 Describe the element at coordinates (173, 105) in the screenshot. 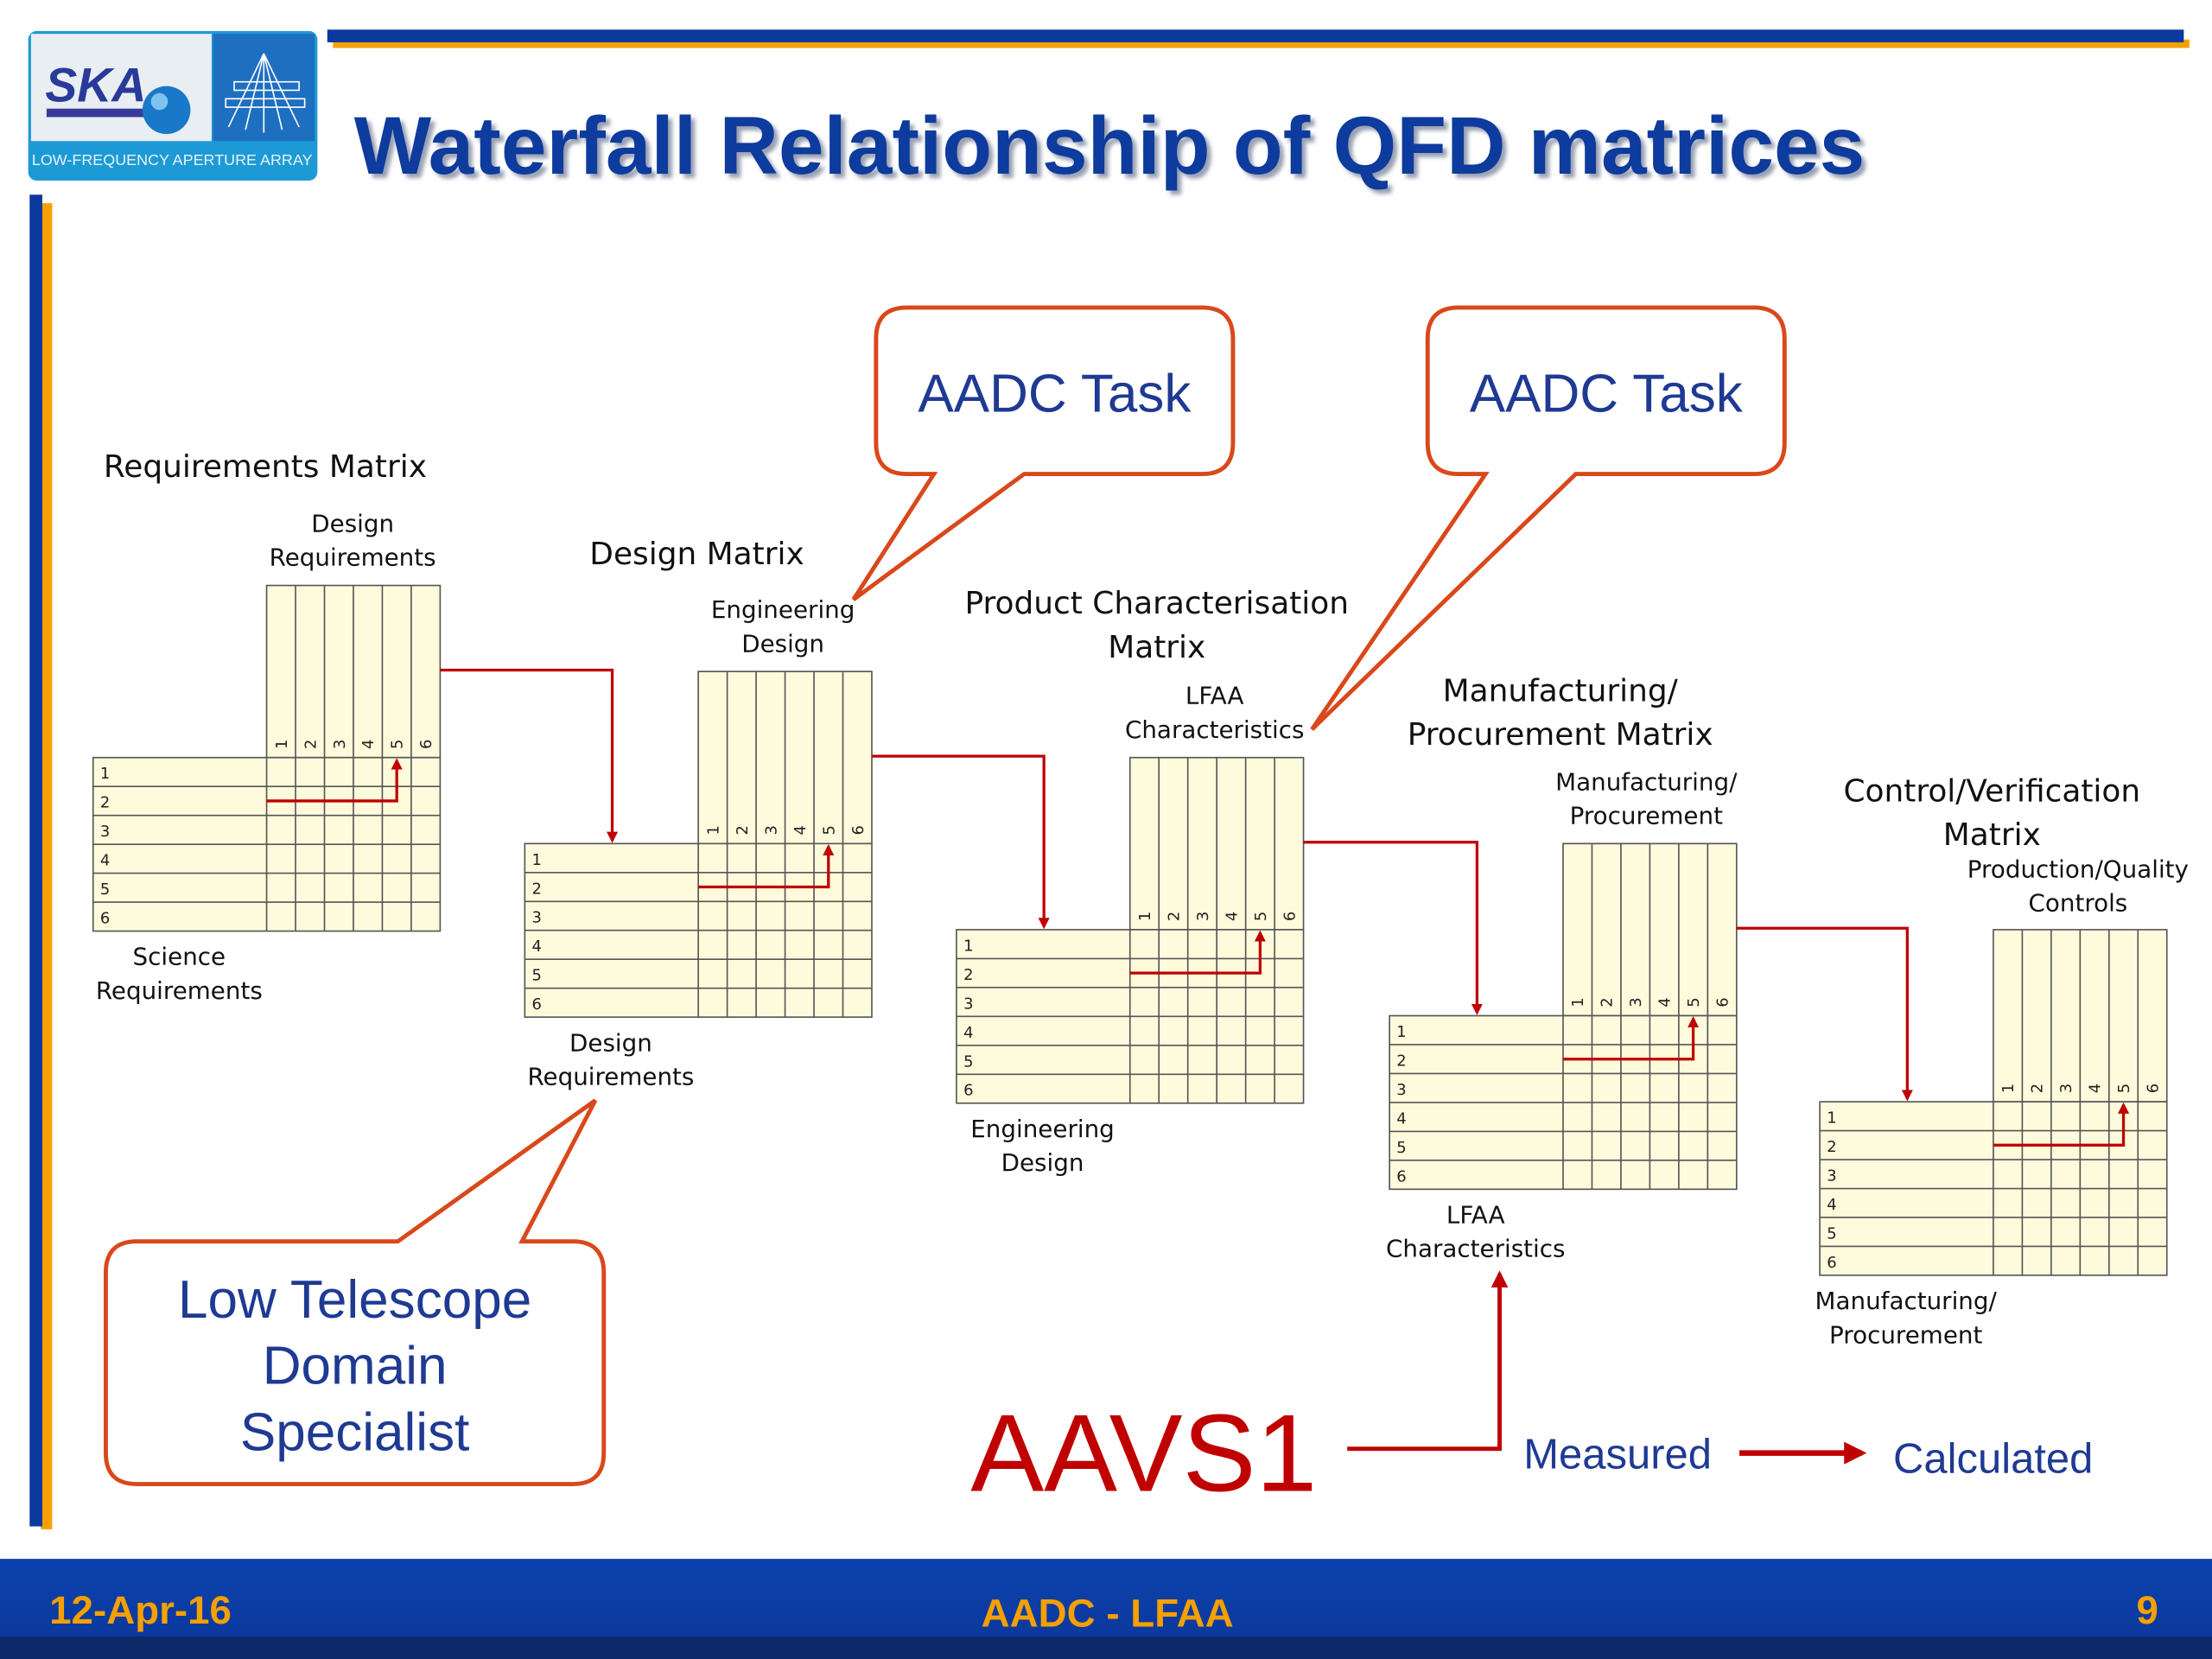

I see `ska-logo: SKA LOW-FREQUENCY APERTURE ARRAY` at that location.